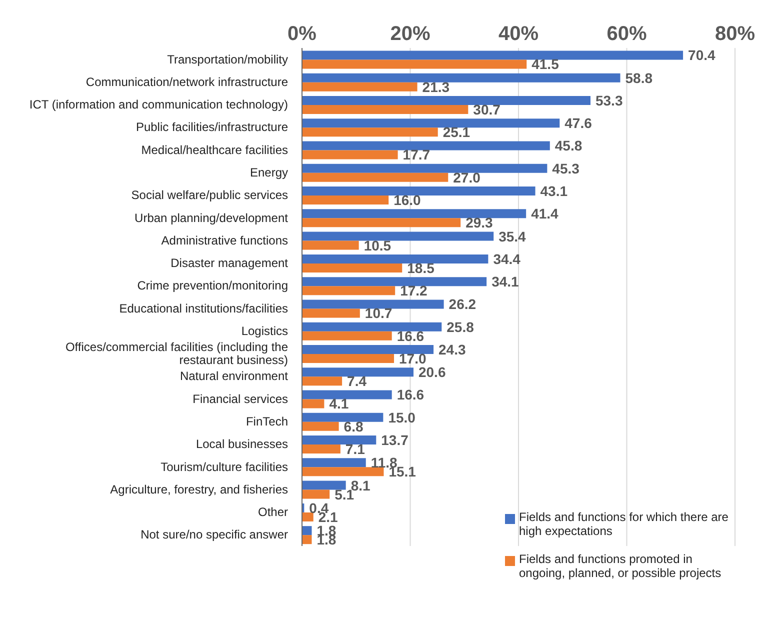 Image resolution: width=773 pixels, height=642 pixels. What do you see at coordinates (545, 214) in the screenshot?
I see `data-label: 41.4` at bounding box center [545, 214].